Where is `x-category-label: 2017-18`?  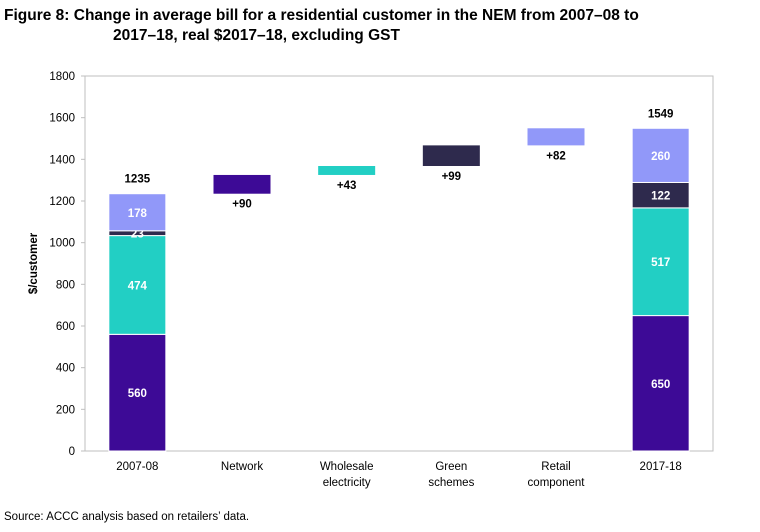 x-category-label: 2017-18 is located at coordinates (661, 467).